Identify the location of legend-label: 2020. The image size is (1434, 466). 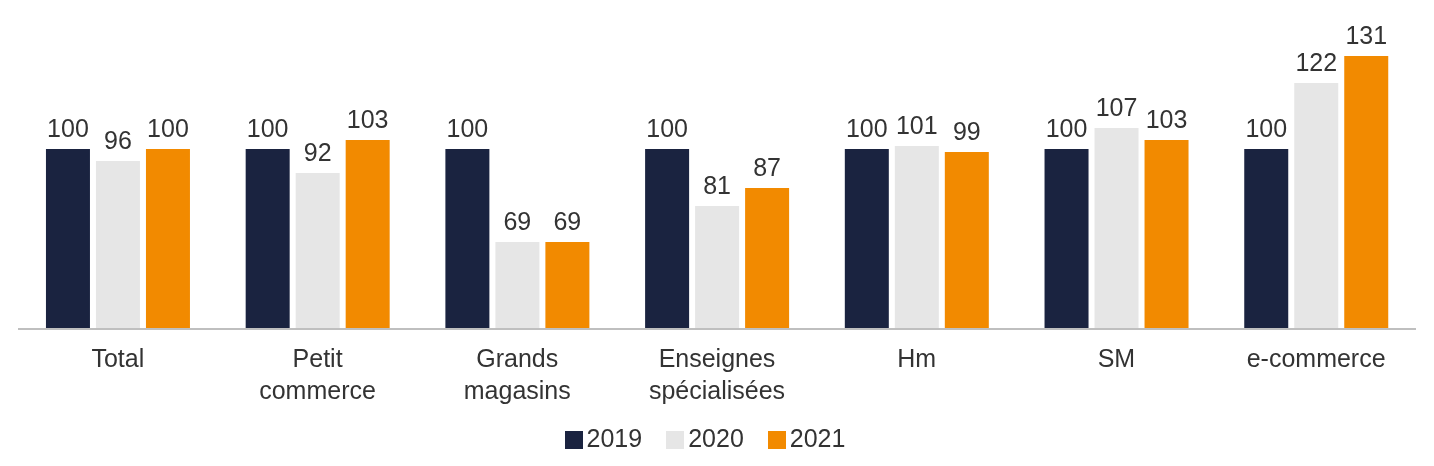
(716, 438).